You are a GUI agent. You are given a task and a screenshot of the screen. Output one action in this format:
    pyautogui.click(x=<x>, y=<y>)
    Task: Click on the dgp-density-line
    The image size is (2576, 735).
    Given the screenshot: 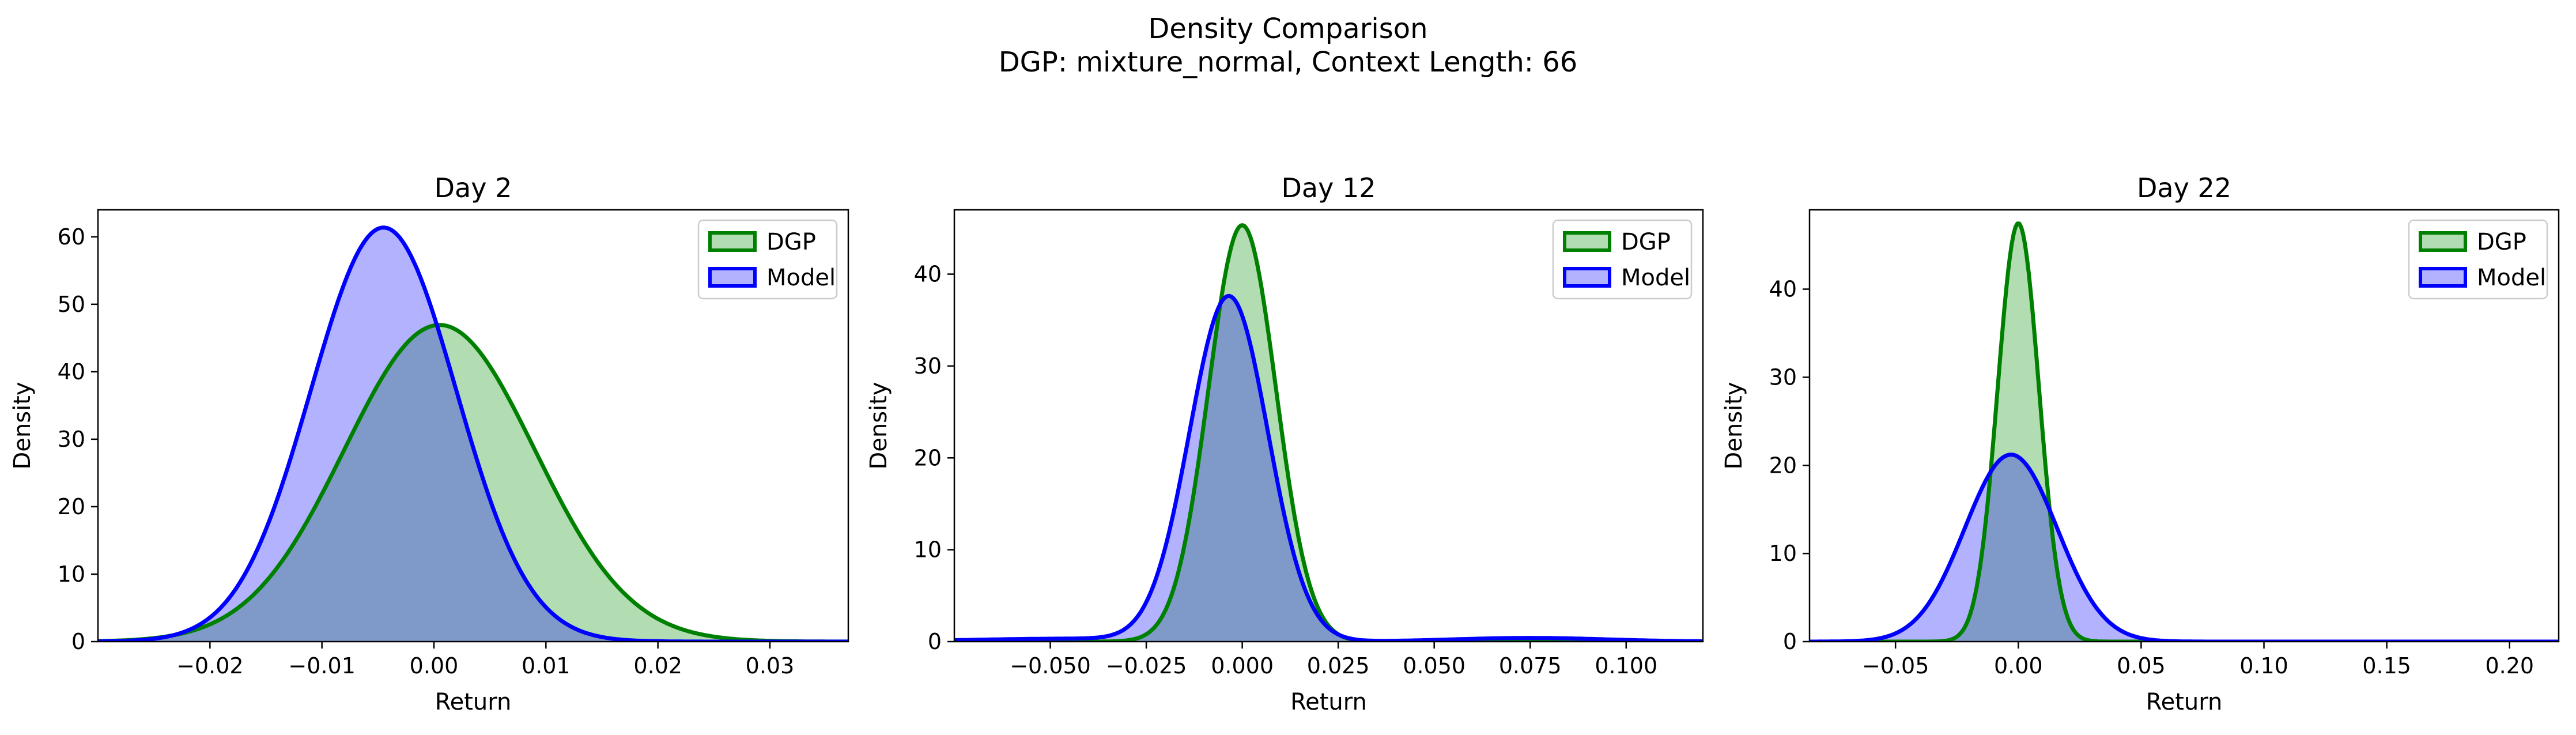 What is the action you would take?
    pyautogui.click(x=473, y=482)
    